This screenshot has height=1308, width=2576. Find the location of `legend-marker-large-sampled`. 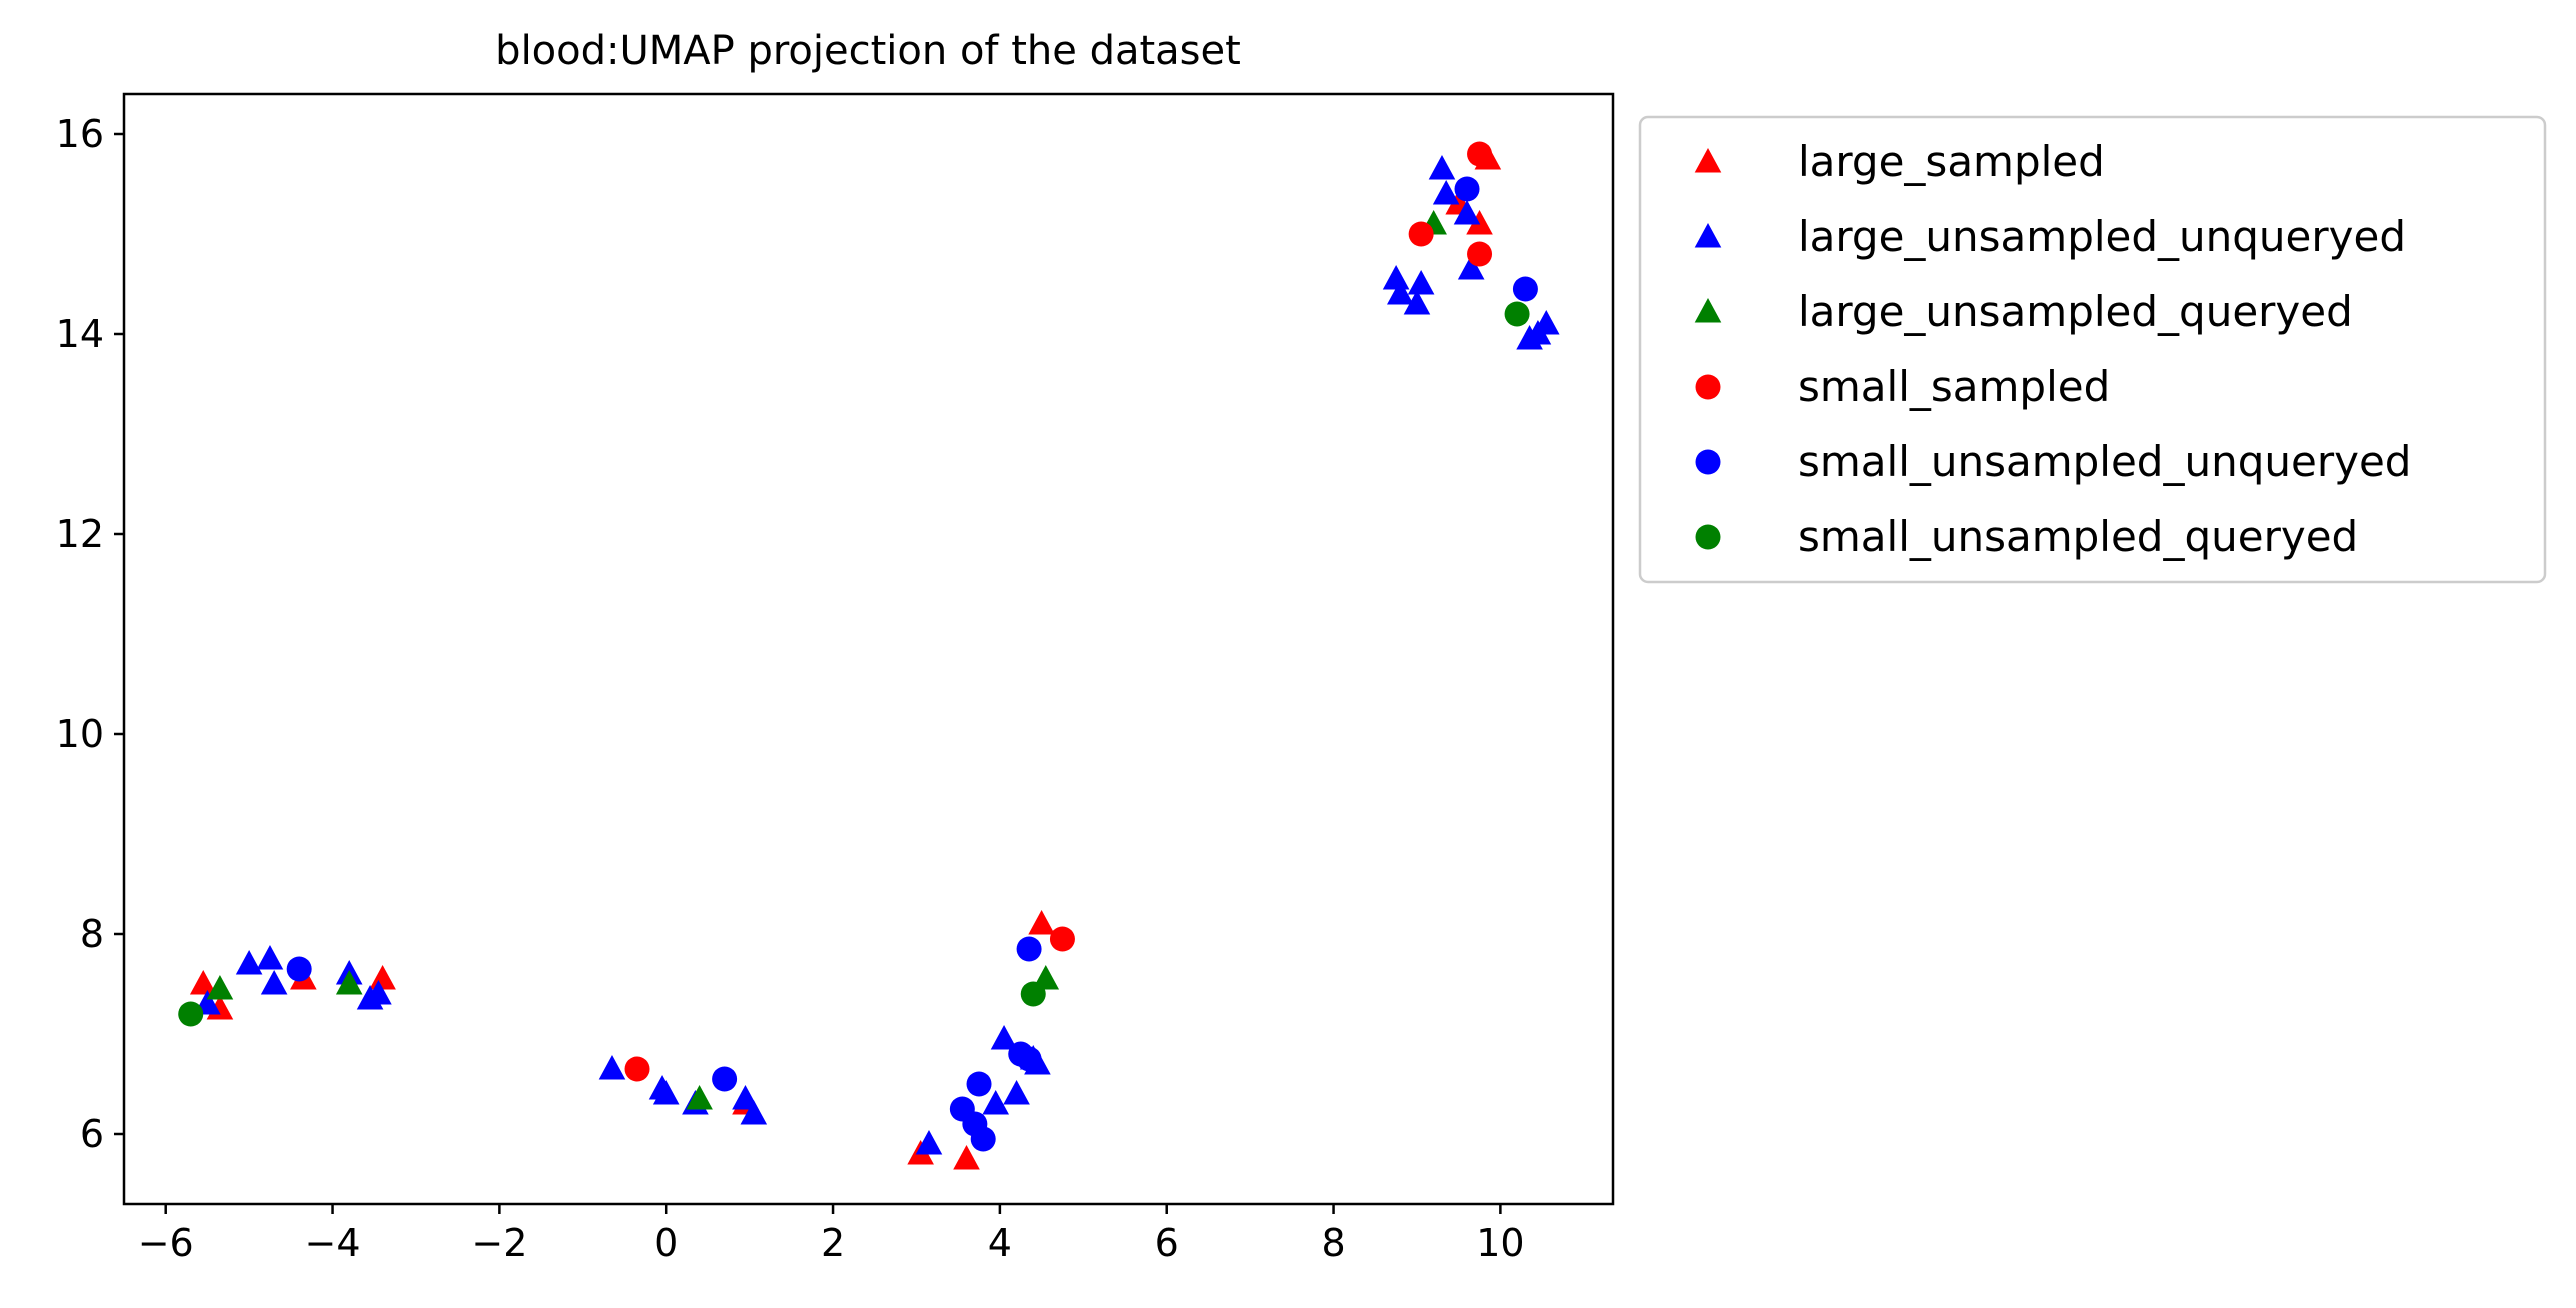

legend-marker-large-sampled is located at coordinates (1708, 160).